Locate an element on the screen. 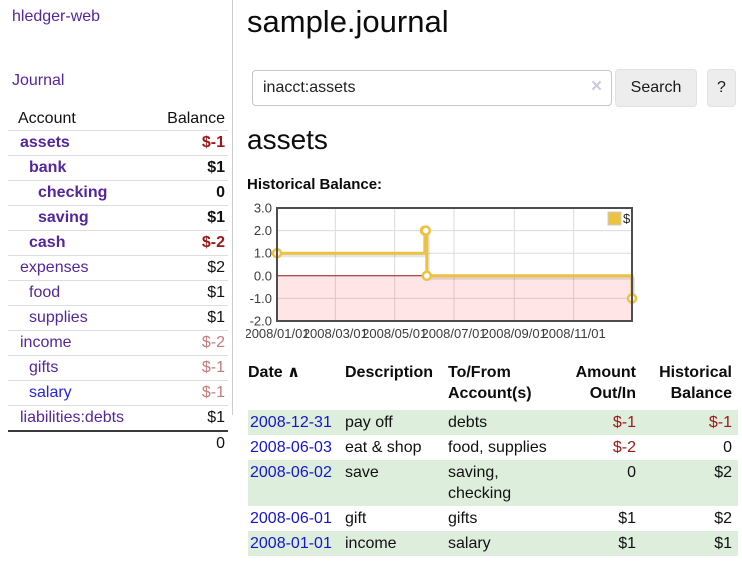 This screenshot has height=582, width=742. register-accounts: saving, checking is located at coordinates (509, 483).